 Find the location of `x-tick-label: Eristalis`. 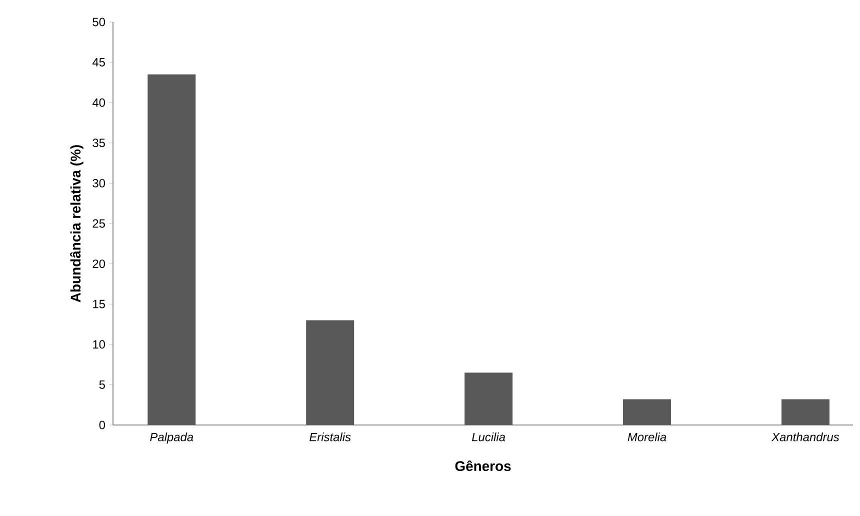

x-tick-label: Eristalis is located at coordinates (330, 437).